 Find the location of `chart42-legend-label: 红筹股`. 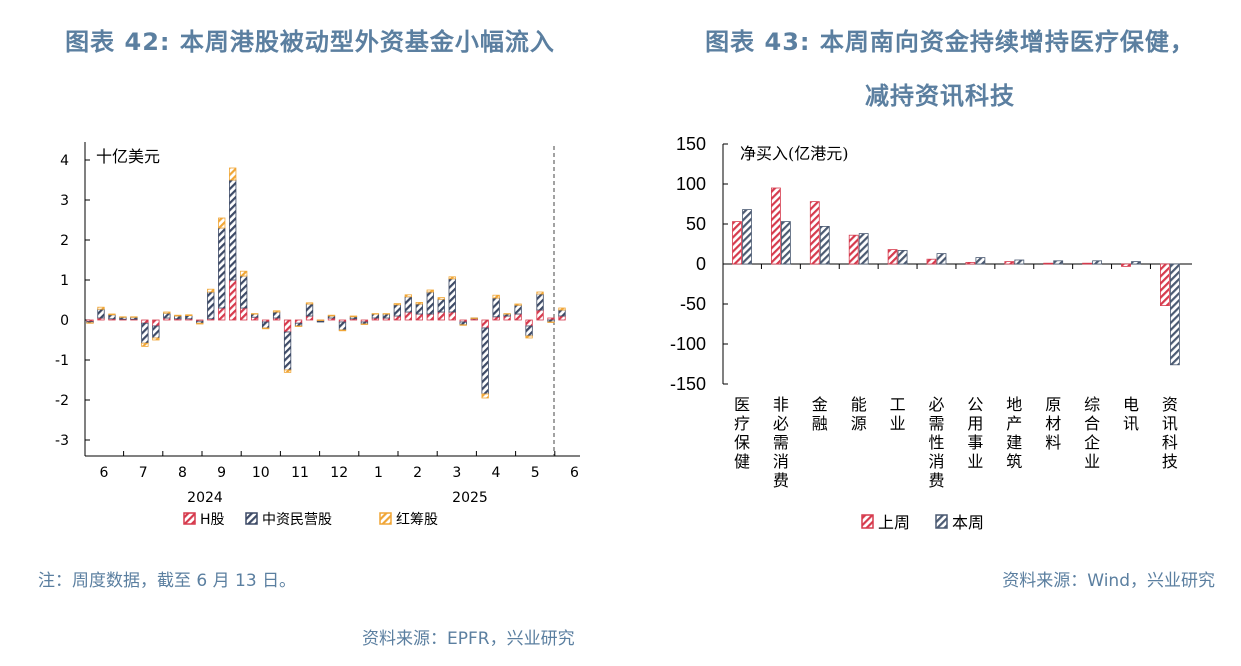

chart42-legend-label: 红筹股 is located at coordinates (417, 519).